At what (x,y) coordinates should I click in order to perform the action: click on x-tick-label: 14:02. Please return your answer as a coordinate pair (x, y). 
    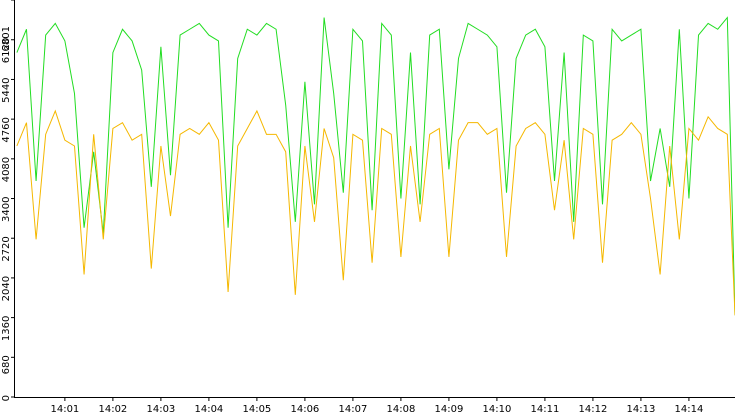
    Looking at the image, I should click on (112, 409).